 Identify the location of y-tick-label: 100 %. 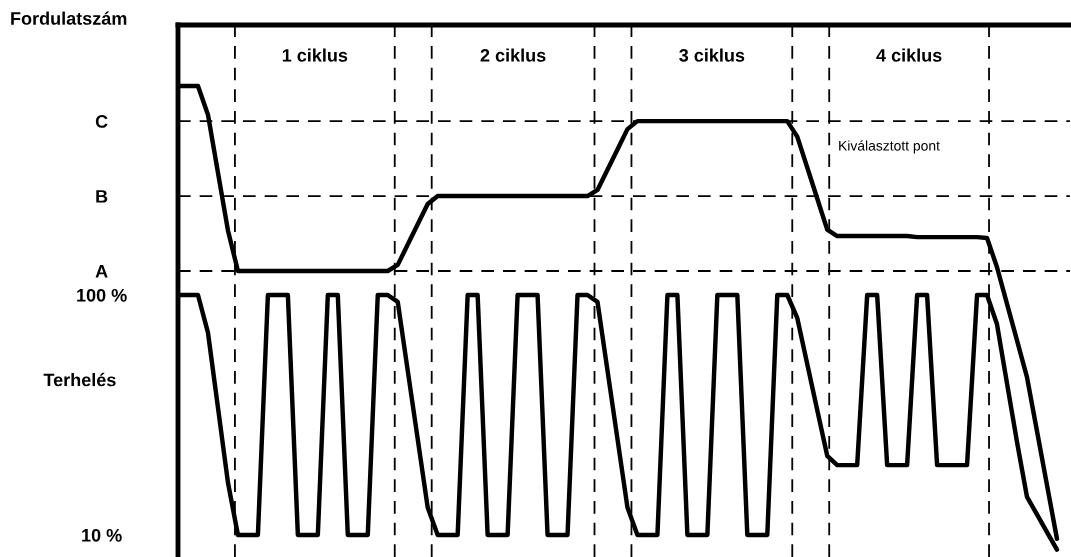
(102, 295).